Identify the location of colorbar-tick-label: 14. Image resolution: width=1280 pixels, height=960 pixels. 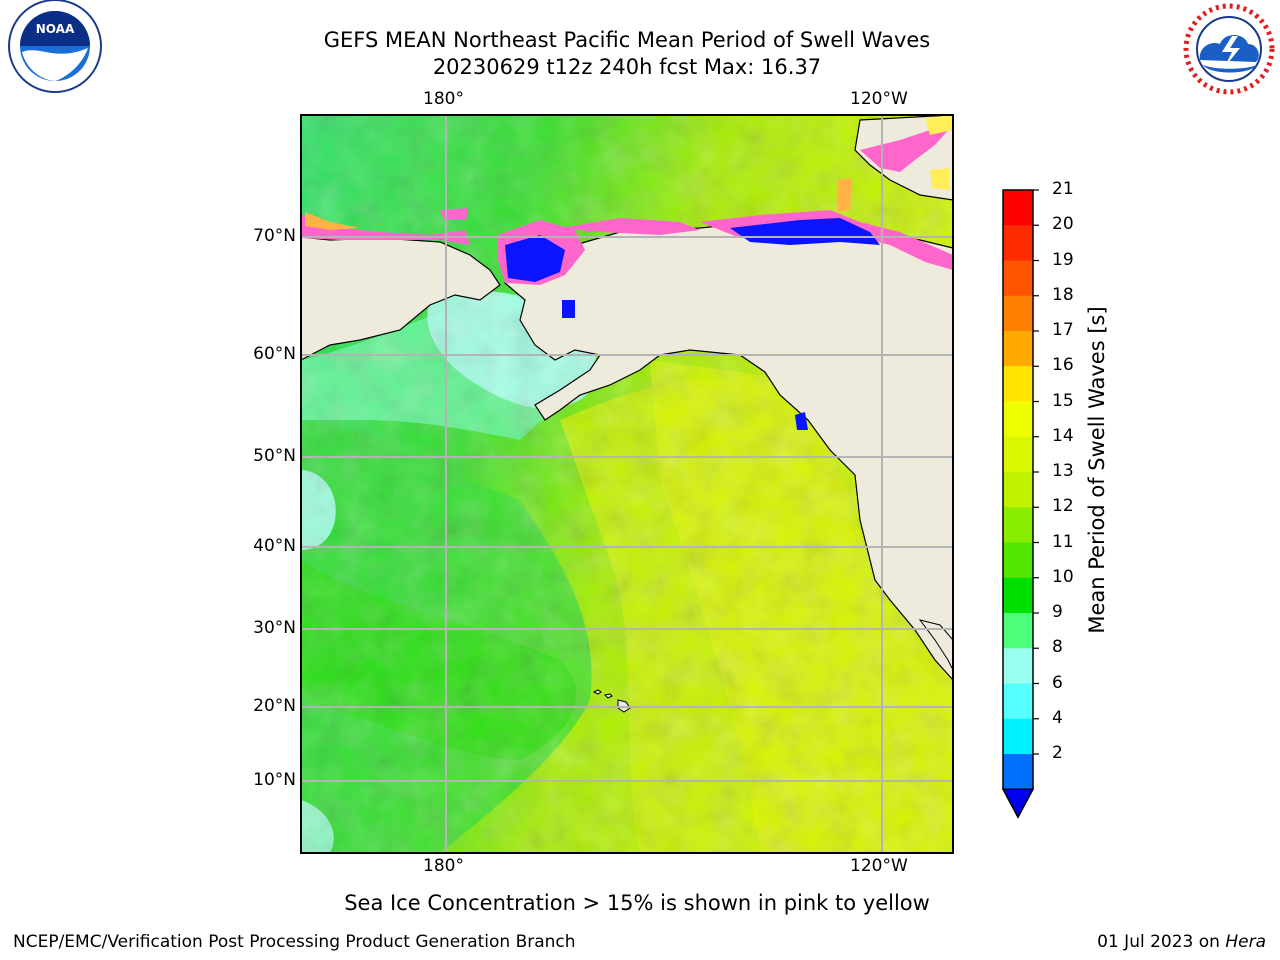
(1063, 435).